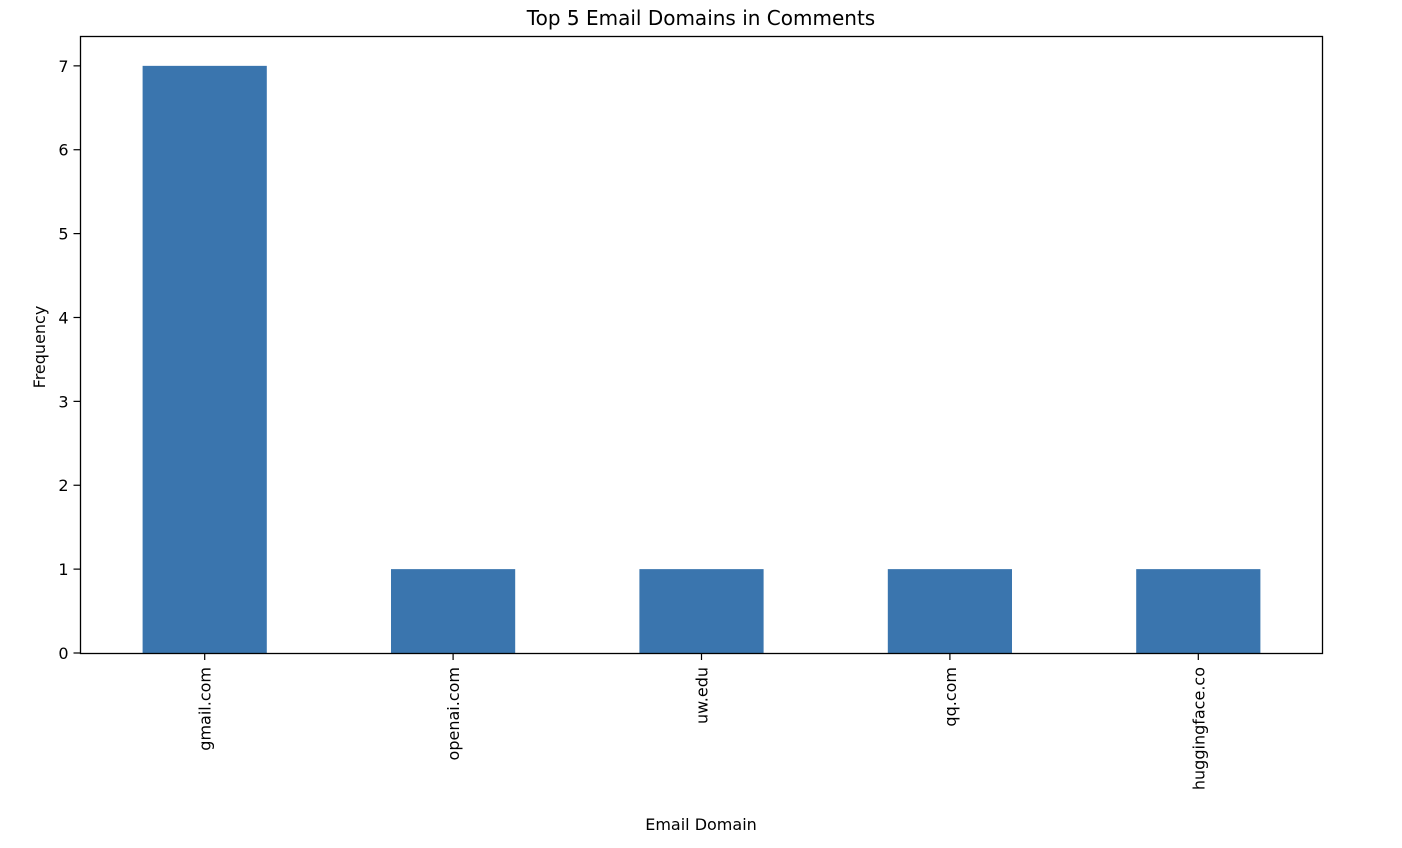 Image resolution: width=1402 pixels, height=848 pixels. I want to click on y-axis-label: Frequency, so click(39, 347).